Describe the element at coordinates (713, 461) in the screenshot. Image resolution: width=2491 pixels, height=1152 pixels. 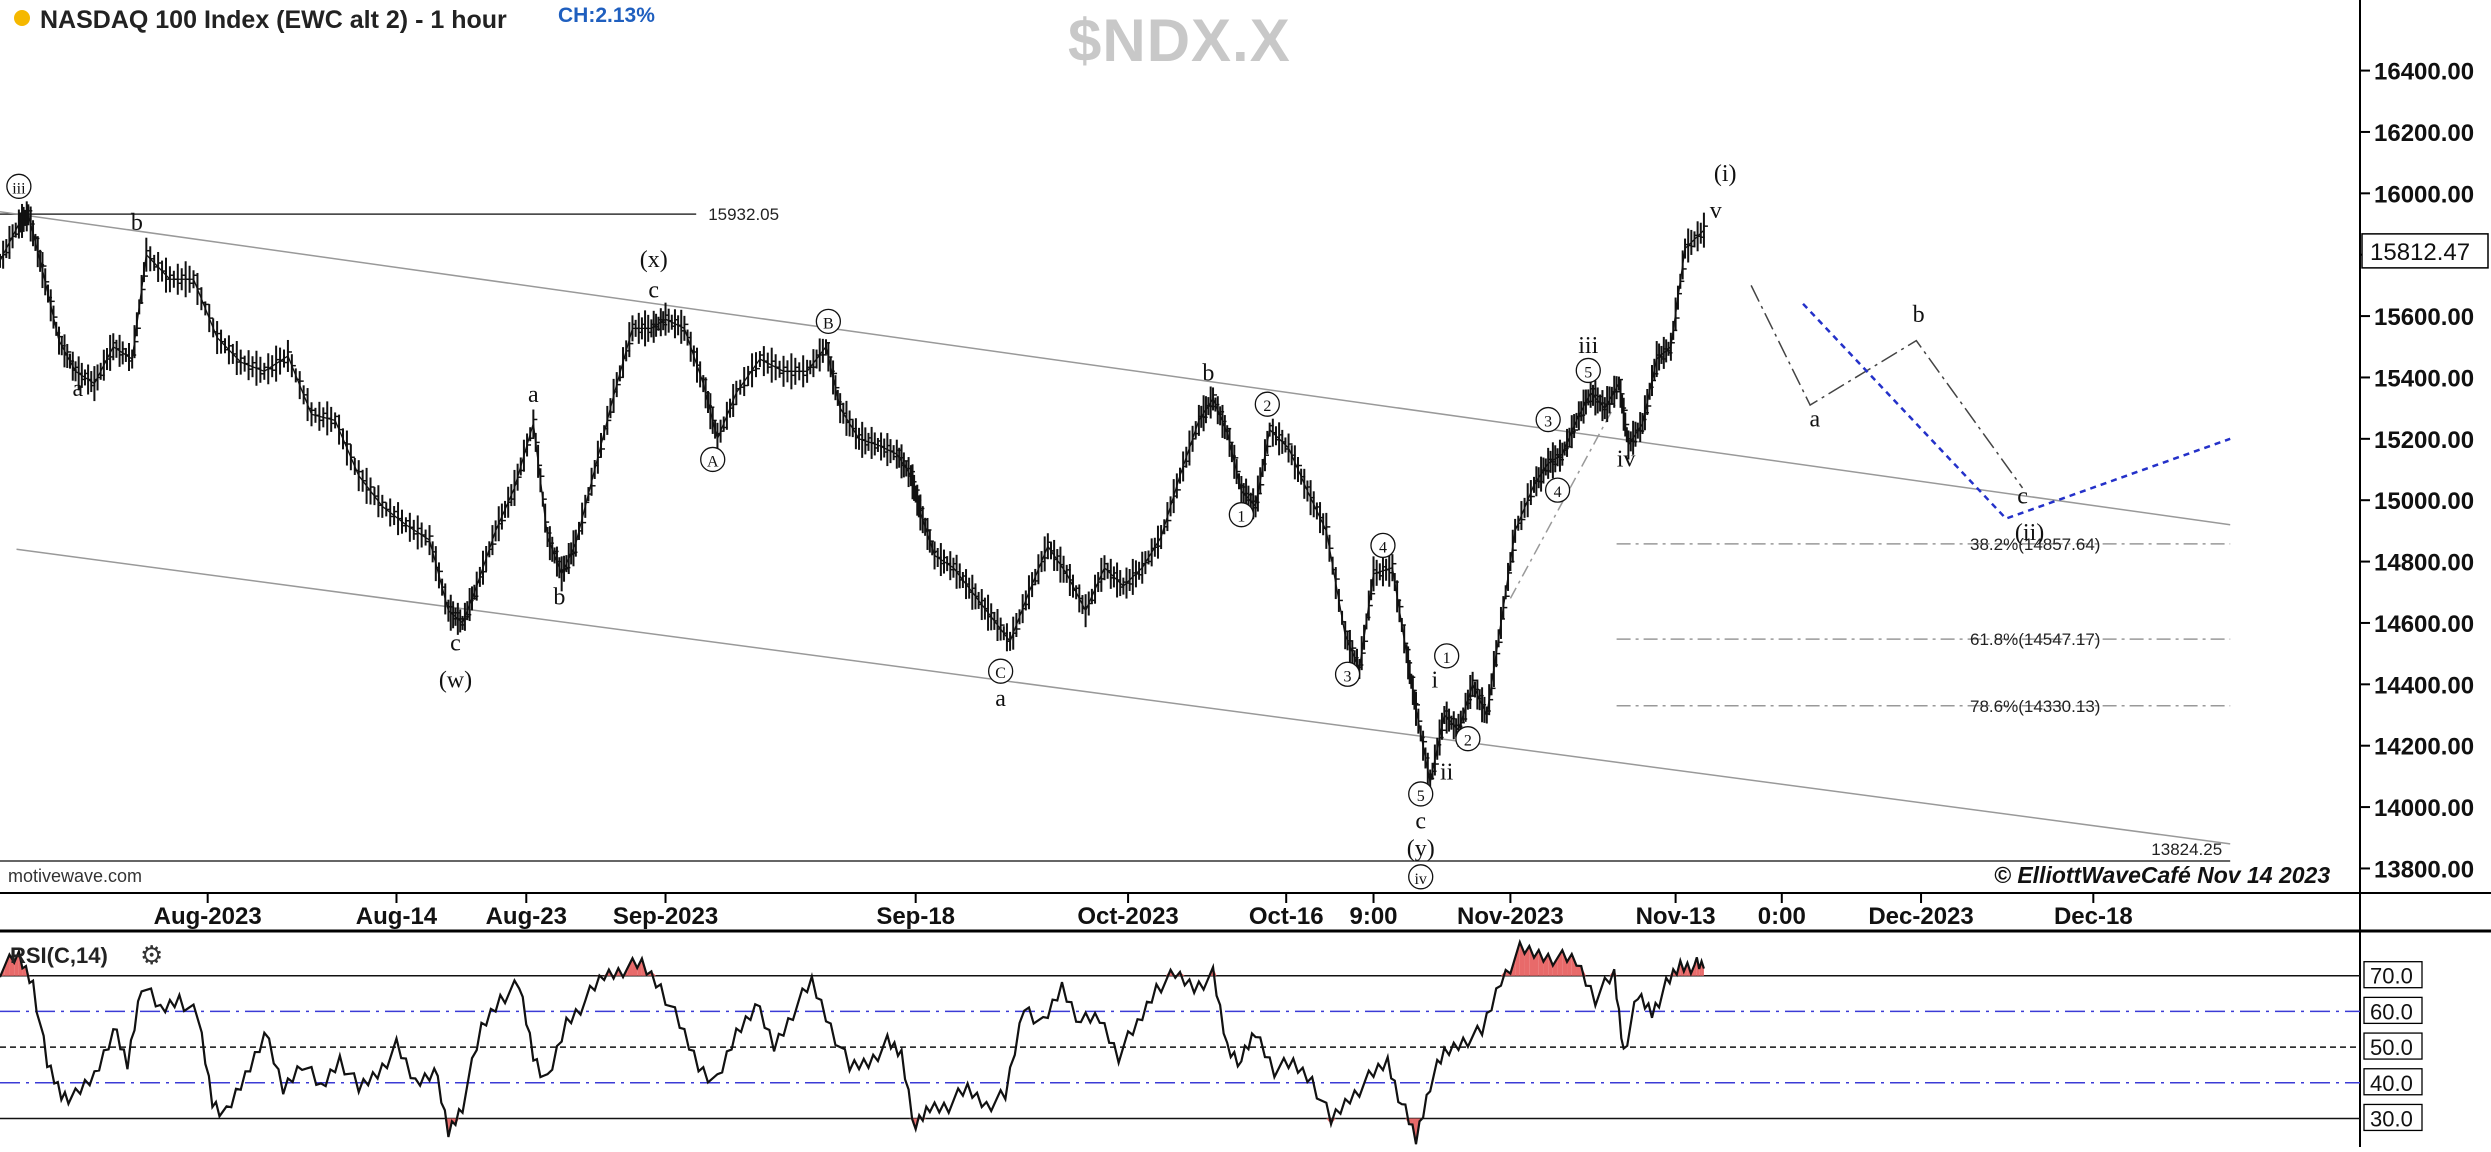
I see `wave-label: A` at that location.